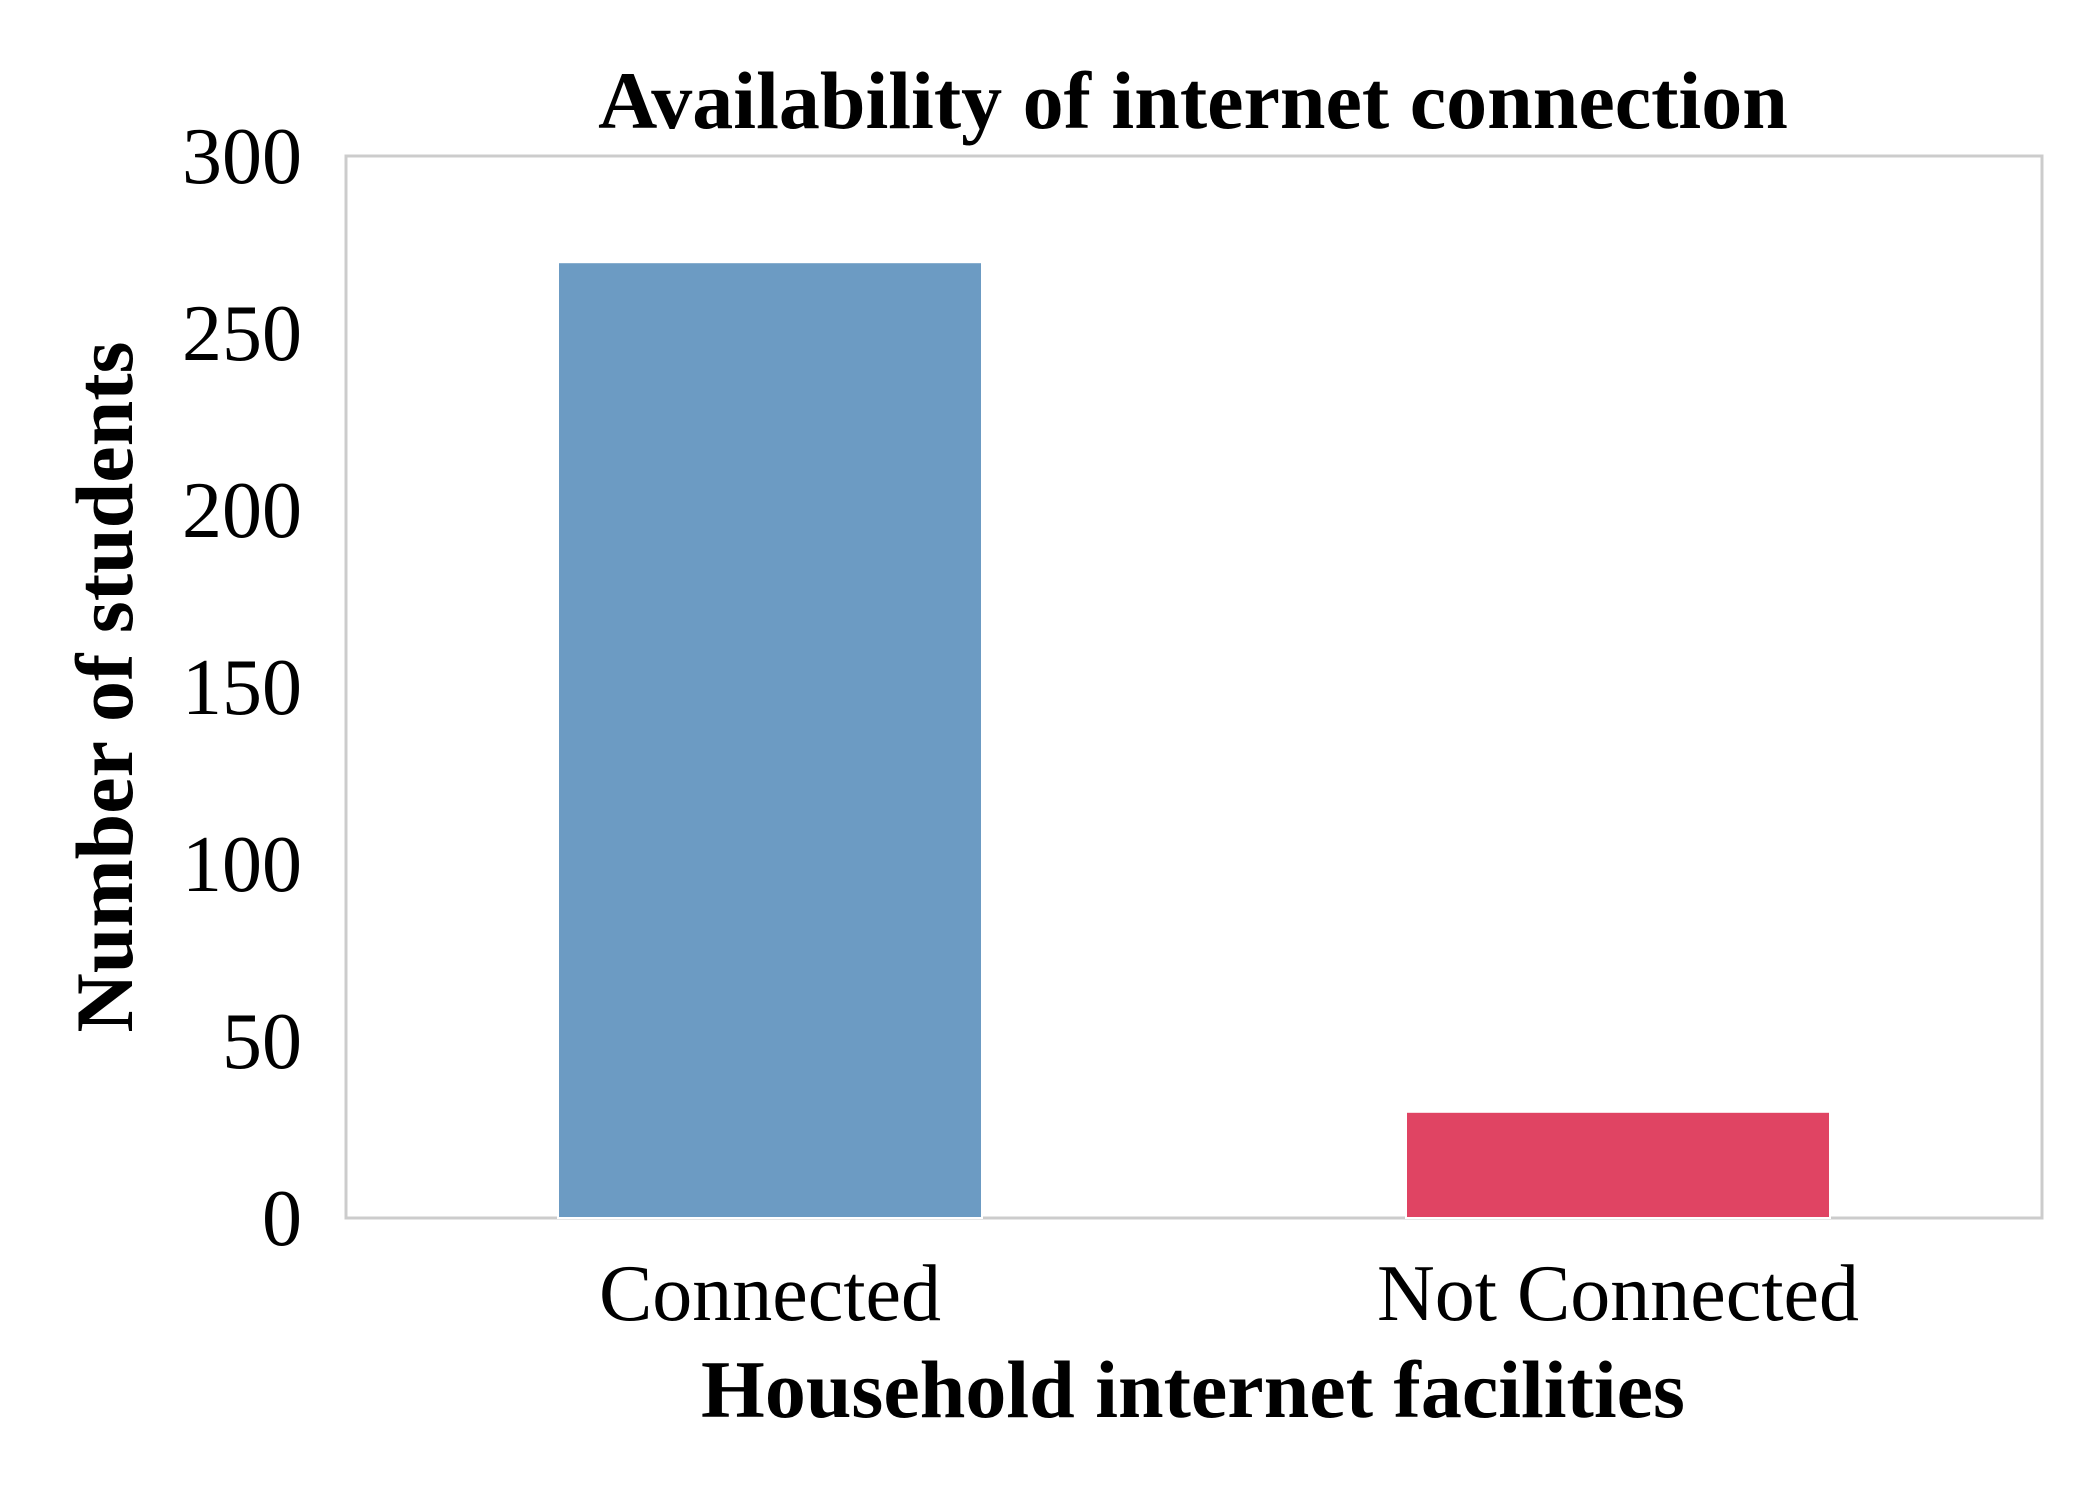 The height and width of the screenshot is (1500, 2100). Describe the element at coordinates (104, 687) in the screenshot. I see `y-axis-label: Number of students` at that location.